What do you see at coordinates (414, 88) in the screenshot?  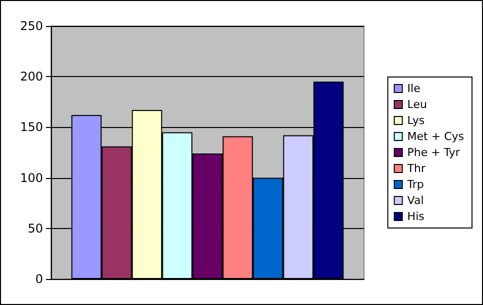 I see `legend-label: Ile` at bounding box center [414, 88].